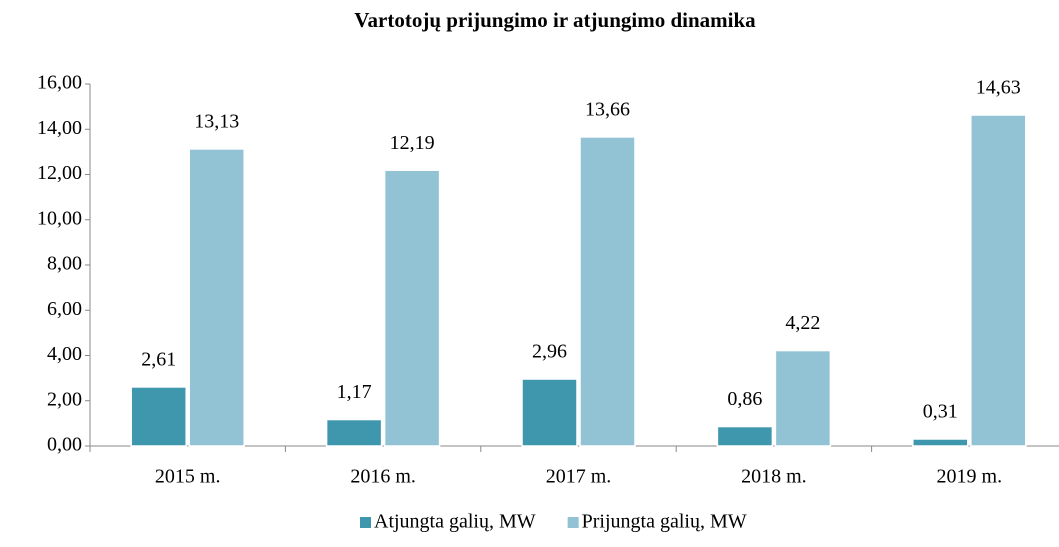  I want to click on y-tick-label: 14,00, so click(59, 128).